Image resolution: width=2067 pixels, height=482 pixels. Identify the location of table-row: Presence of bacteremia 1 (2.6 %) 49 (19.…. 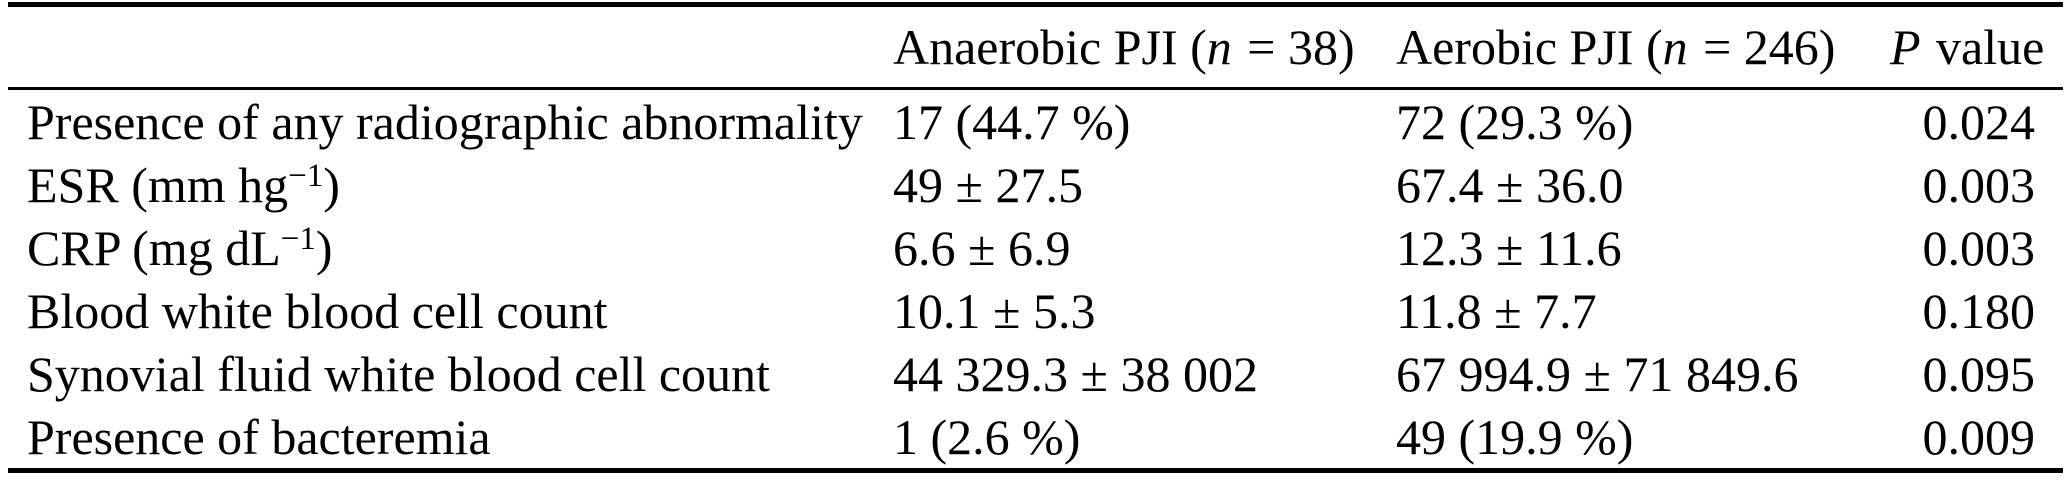
(1035, 438).